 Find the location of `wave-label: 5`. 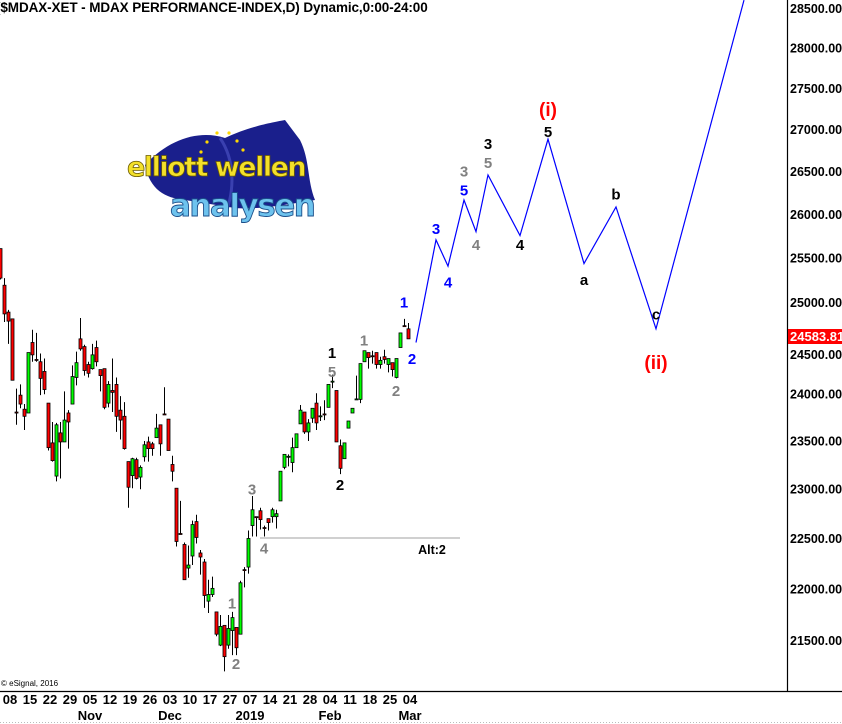

wave-label: 5 is located at coordinates (464, 190).